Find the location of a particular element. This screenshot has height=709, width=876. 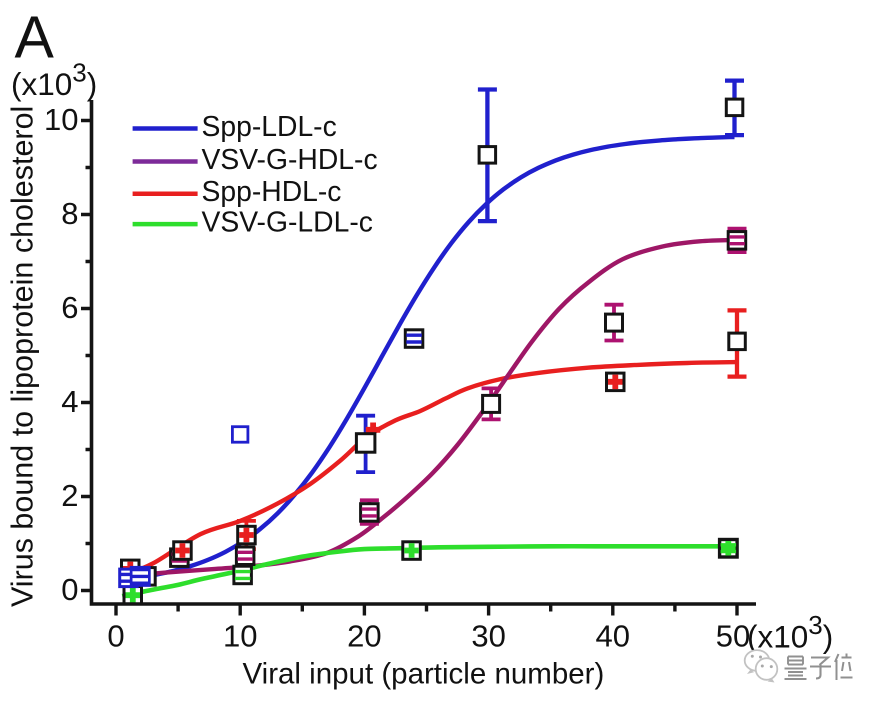

svg-text: 6 is located at coordinates (69, 307).